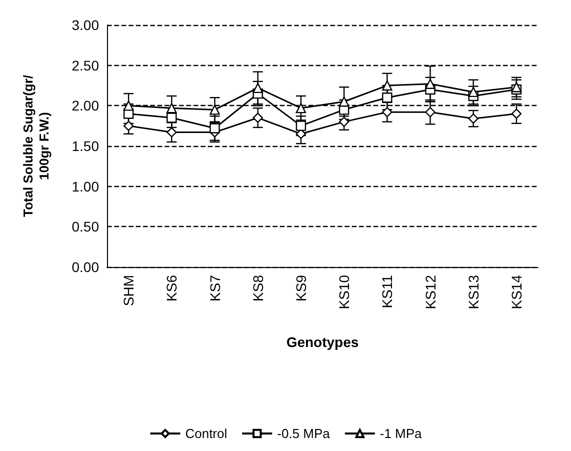  I want to click on y-tick-label: 1.50, so click(86, 146).